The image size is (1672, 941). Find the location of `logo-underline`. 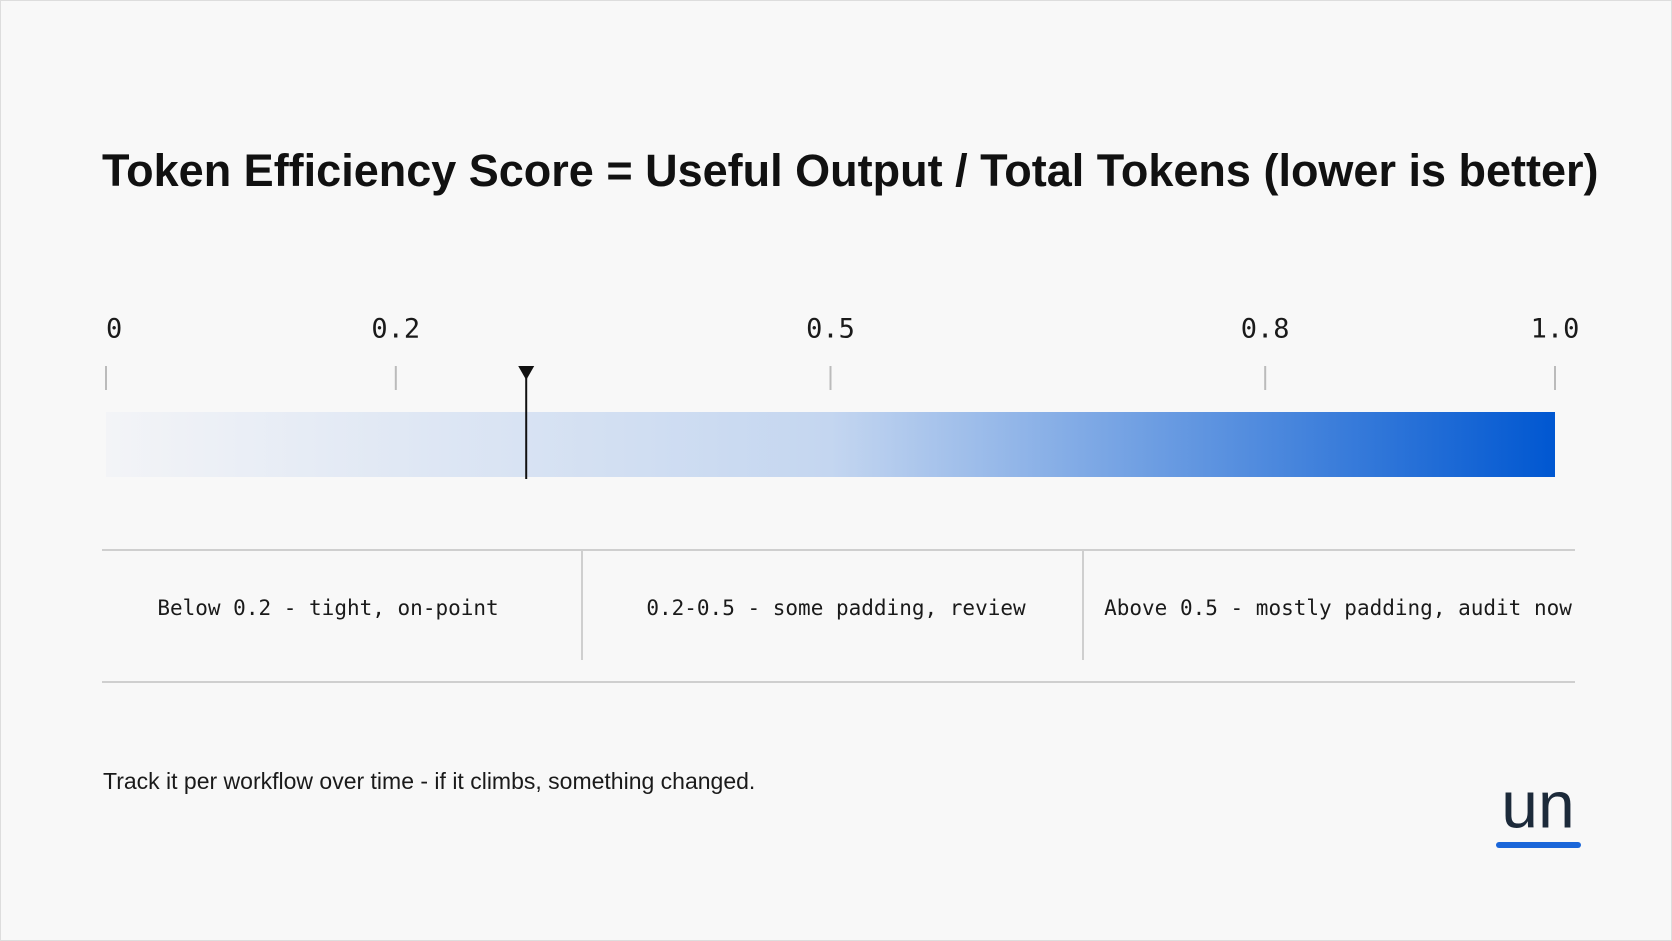

logo-underline is located at coordinates (1538, 845).